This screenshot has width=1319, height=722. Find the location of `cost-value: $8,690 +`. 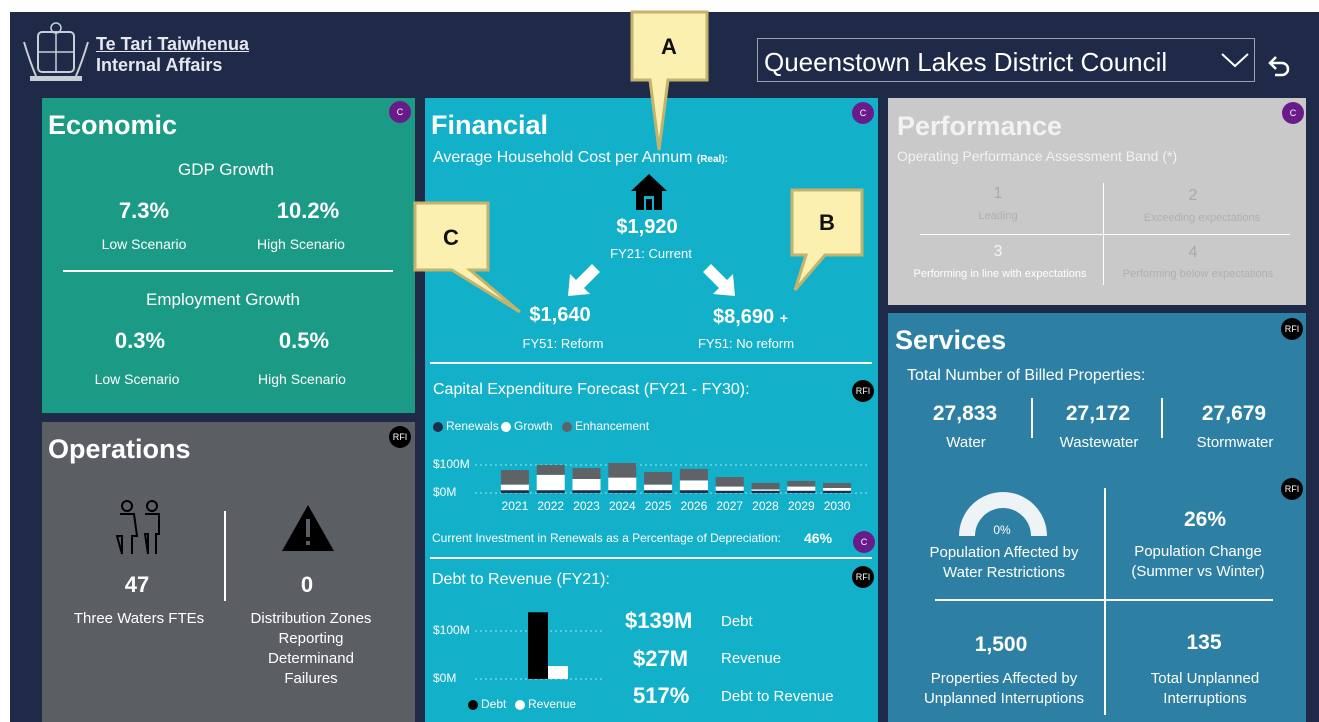

cost-value: $8,690 + is located at coordinates (750, 317).